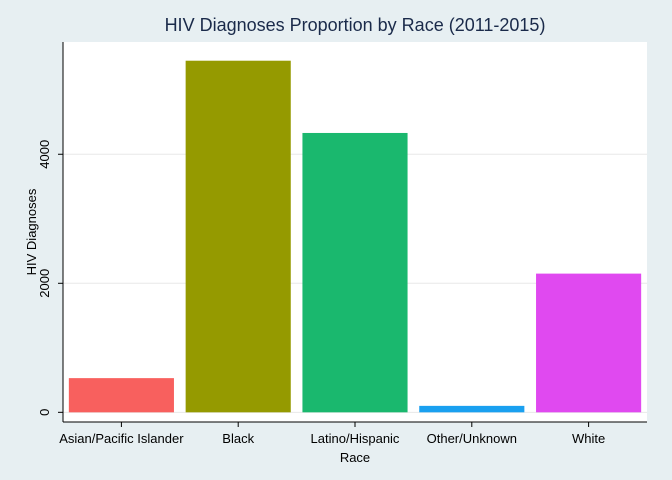 This screenshot has height=480, width=672. I want to click on x-tick-label: Latino/Hispanic, so click(355, 438).